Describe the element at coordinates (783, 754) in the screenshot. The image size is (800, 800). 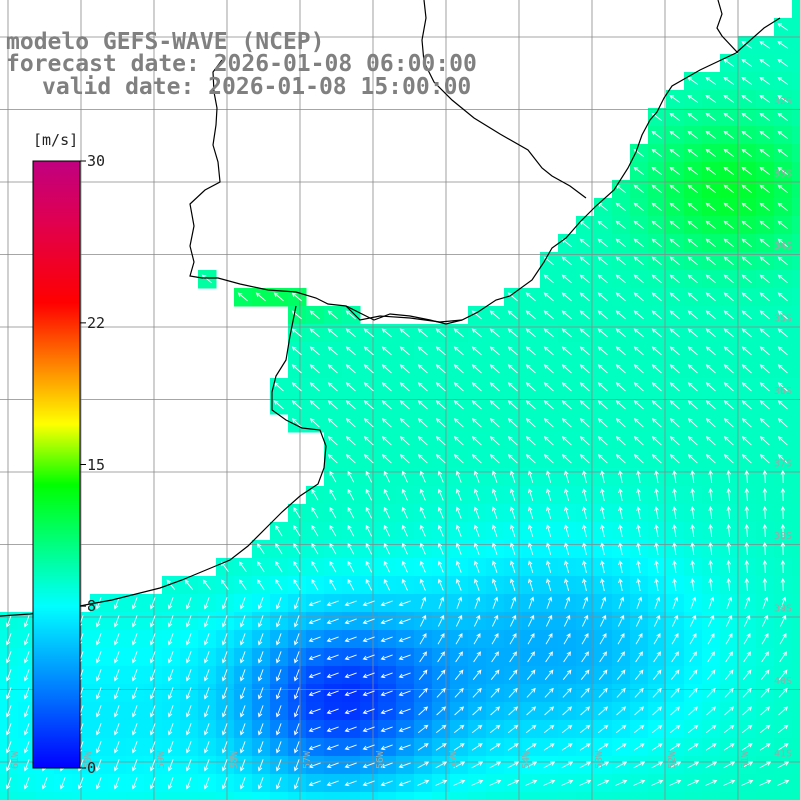
I see `lat-label: 41S` at that location.